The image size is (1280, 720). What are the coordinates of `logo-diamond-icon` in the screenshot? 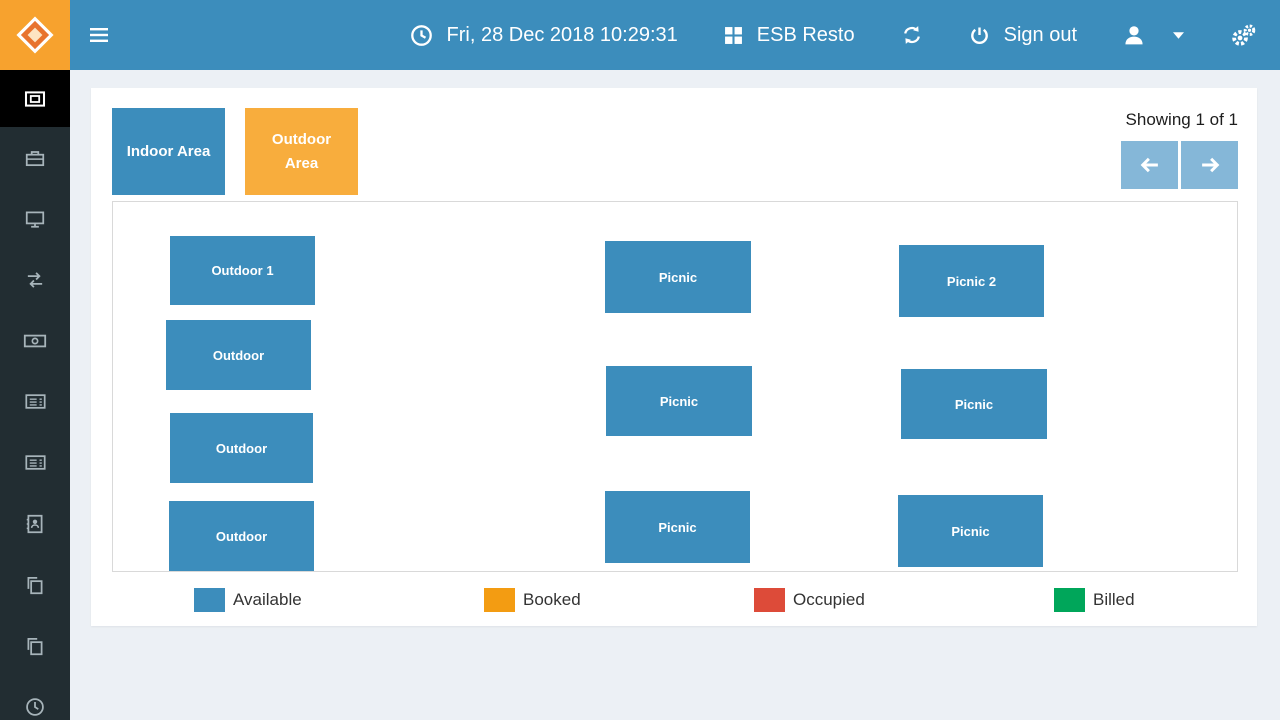 It's located at (35, 35).